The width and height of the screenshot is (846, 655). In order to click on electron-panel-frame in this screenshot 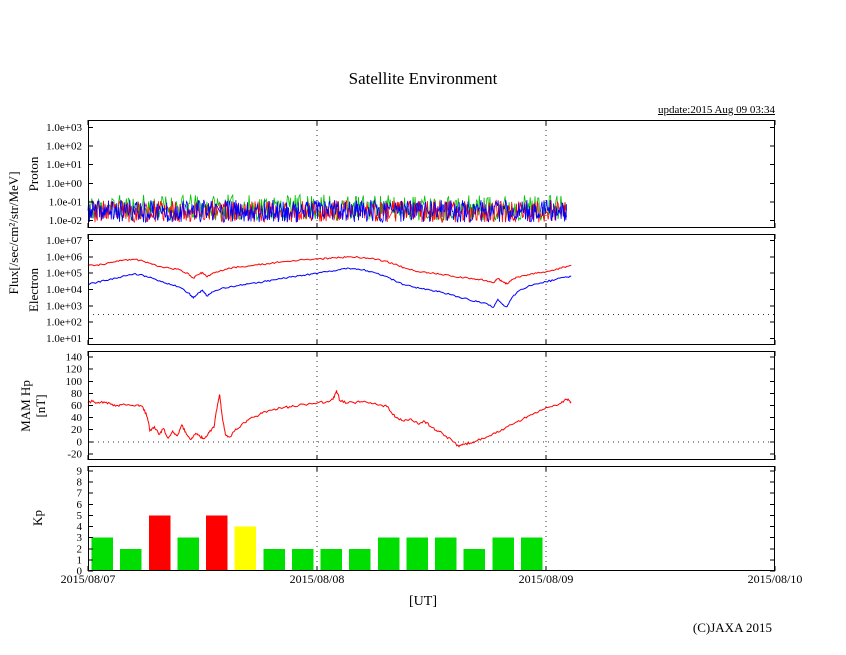, I will do `click(431, 289)`.